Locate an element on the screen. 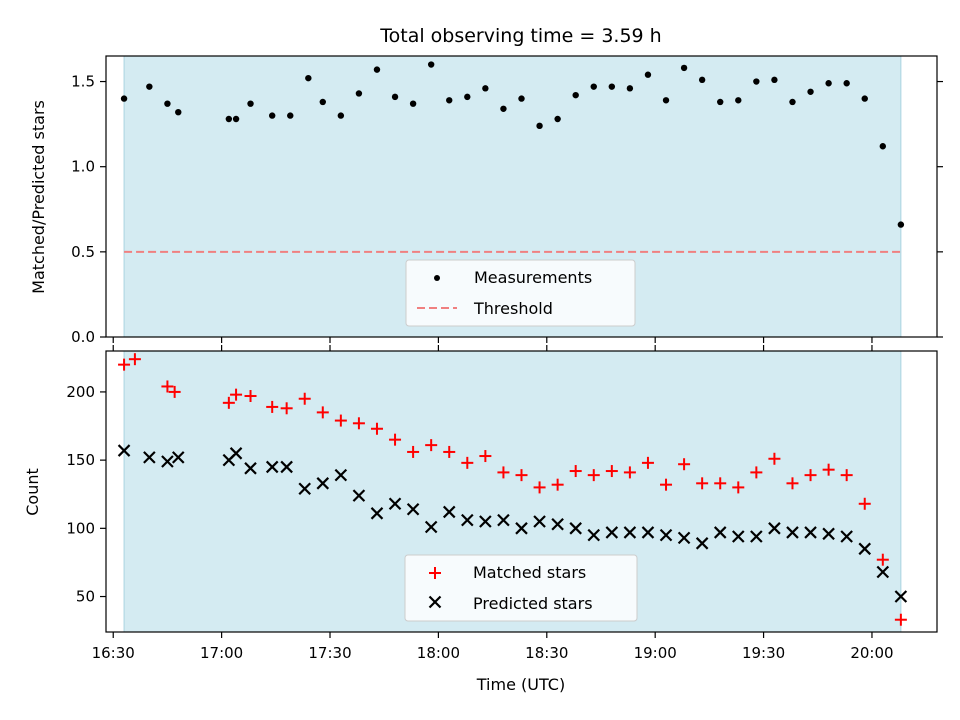  y-tick-label: 200 is located at coordinates (80, 392).